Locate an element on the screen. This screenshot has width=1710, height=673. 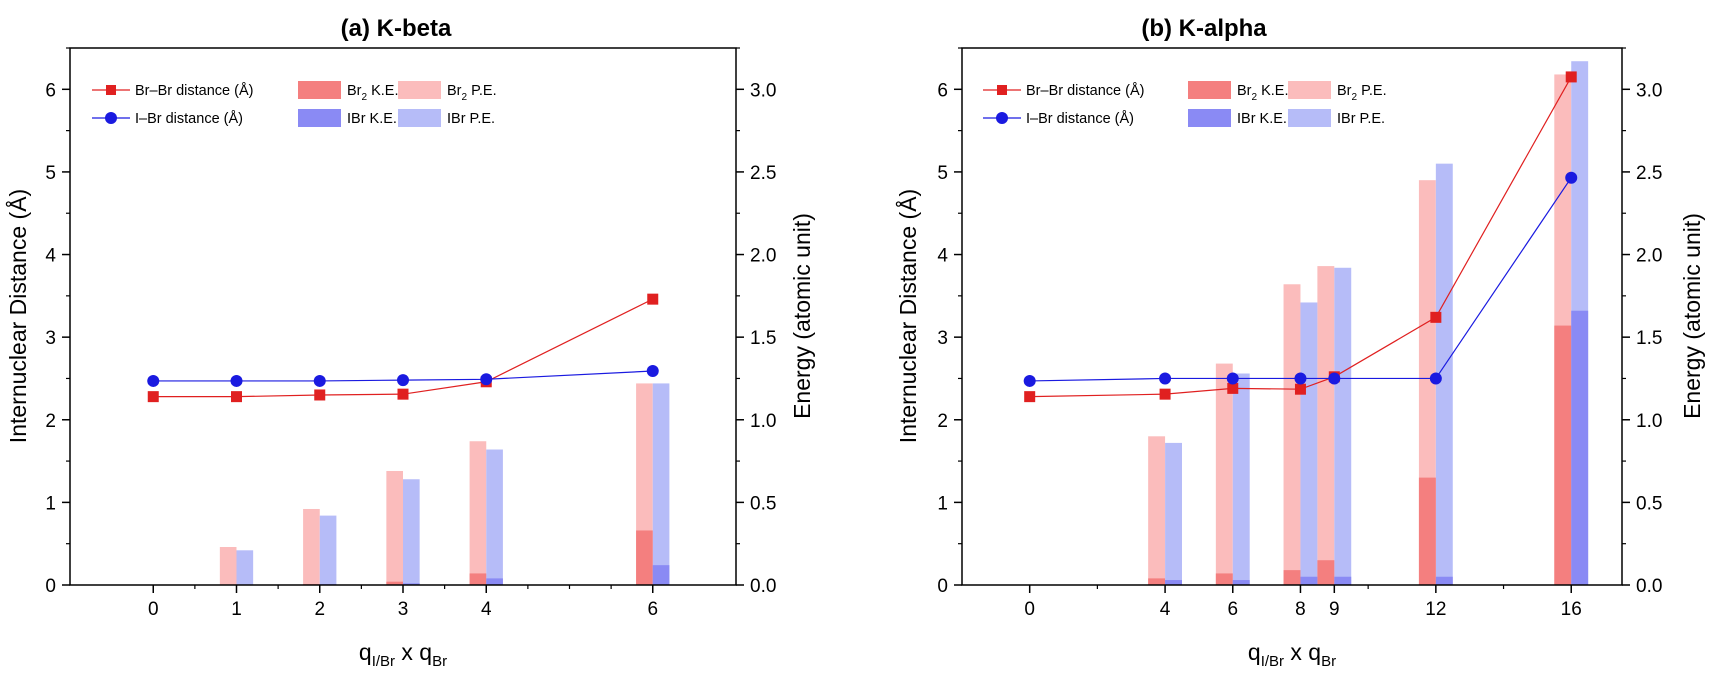
y-right-tick-label: 0.0 is located at coordinates (1649, 586).